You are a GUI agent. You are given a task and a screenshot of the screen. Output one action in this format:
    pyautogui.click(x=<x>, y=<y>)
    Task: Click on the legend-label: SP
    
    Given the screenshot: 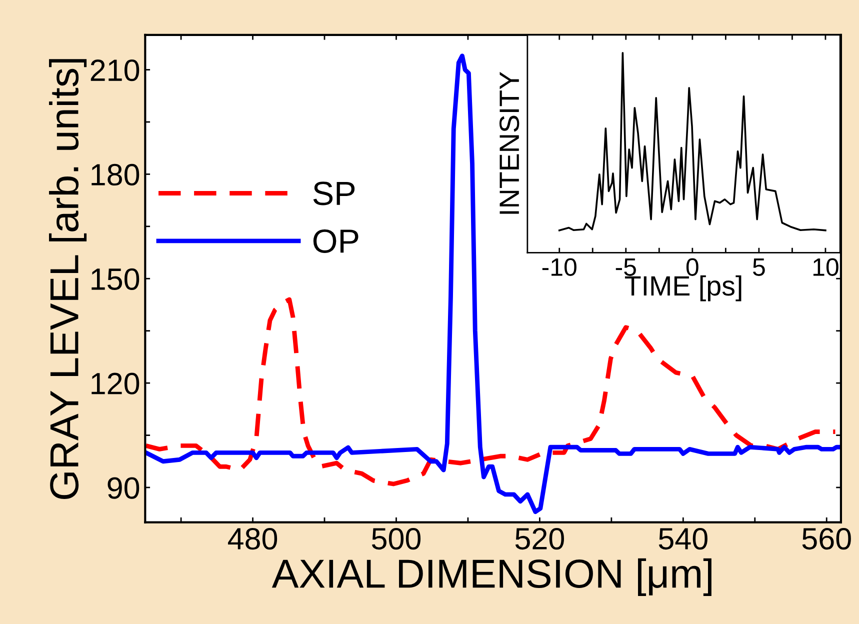 What is the action you would take?
    pyautogui.click(x=334, y=194)
    